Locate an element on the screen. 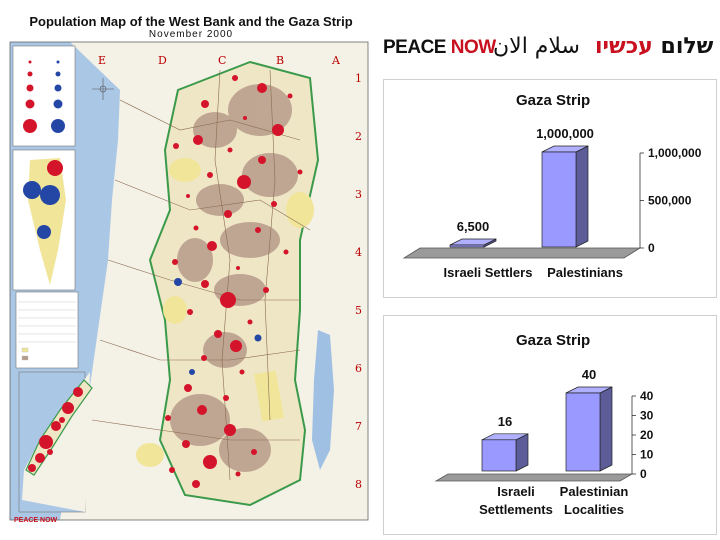 Image resolution: width=720 pixels, height=540 pixels. arabic-slogan: سلام الان is located at coordinates (536, 46).